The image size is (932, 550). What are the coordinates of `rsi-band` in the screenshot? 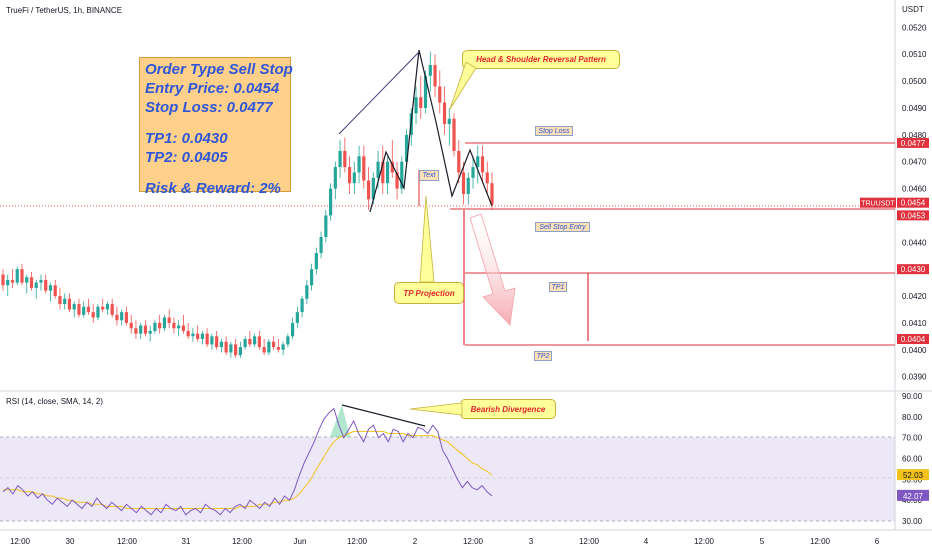 It's located at (447, 479).